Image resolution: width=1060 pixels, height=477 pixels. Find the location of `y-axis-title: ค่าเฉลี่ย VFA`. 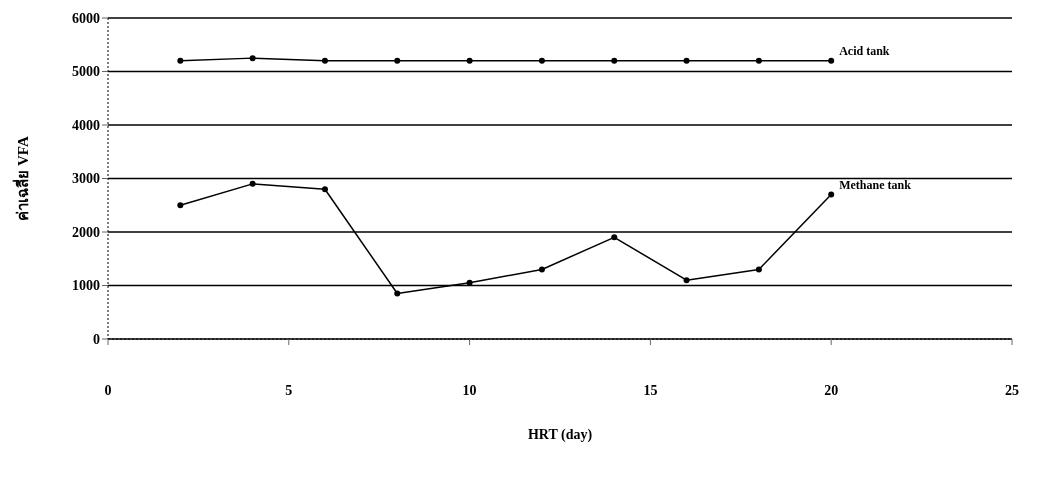

y-axis-title: ค่าเฉลี่ย VFA is located at coordinates (22, 178).